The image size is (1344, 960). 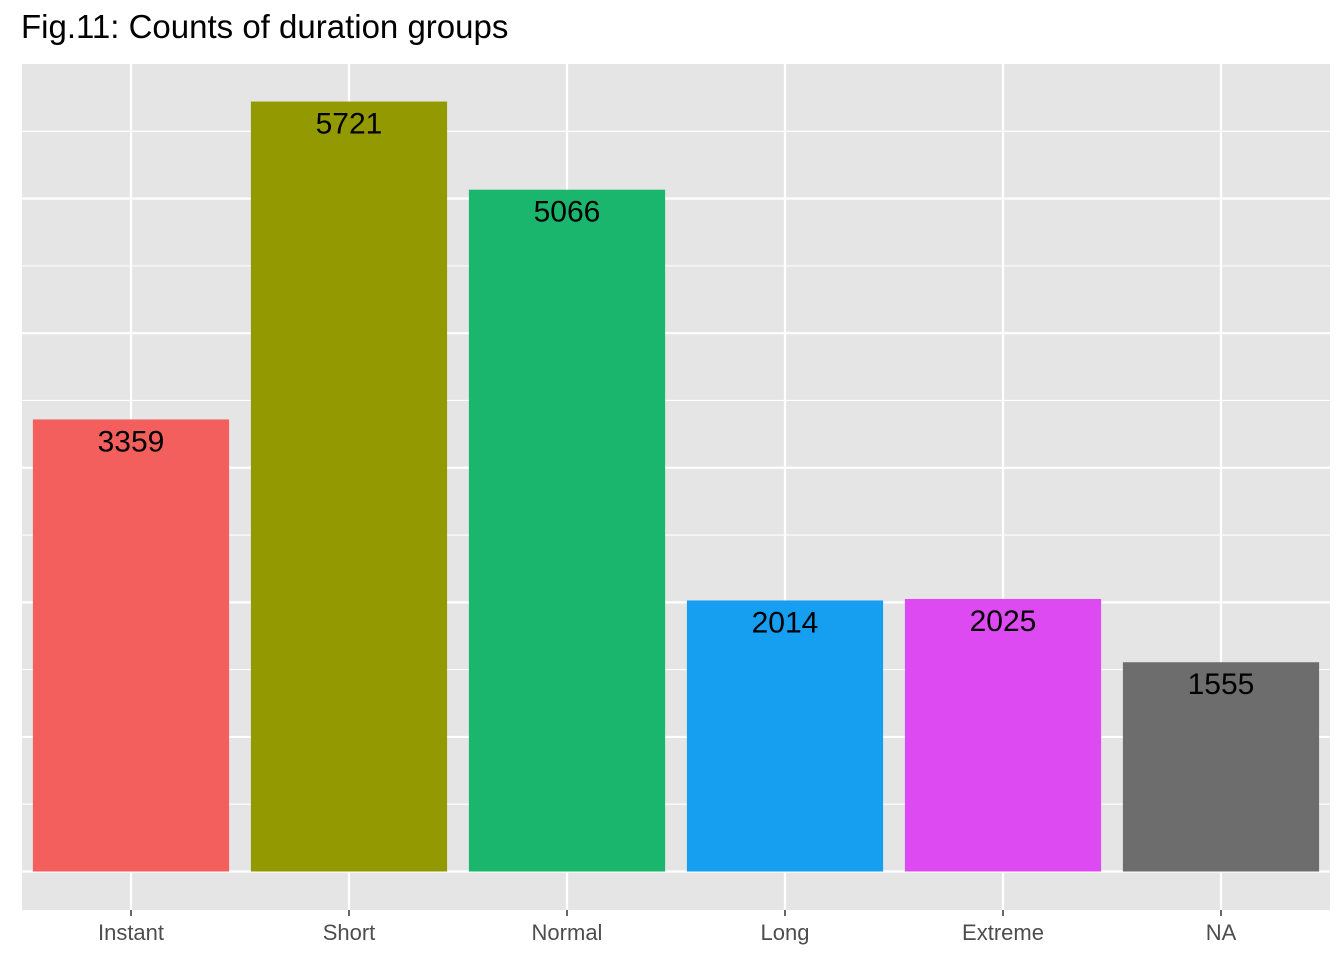 What do you see at coordinates (567, 212) in the screenshot?
I see `data-label: 5066` at bounding box center [567, 212].